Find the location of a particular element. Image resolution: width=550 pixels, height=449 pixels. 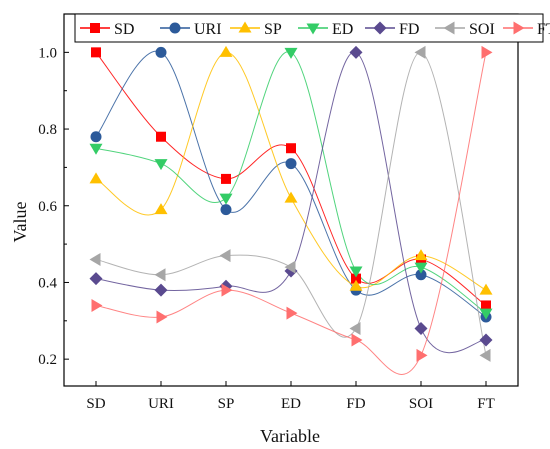

y-axis-label: Value is located at coordinates (20, 221).